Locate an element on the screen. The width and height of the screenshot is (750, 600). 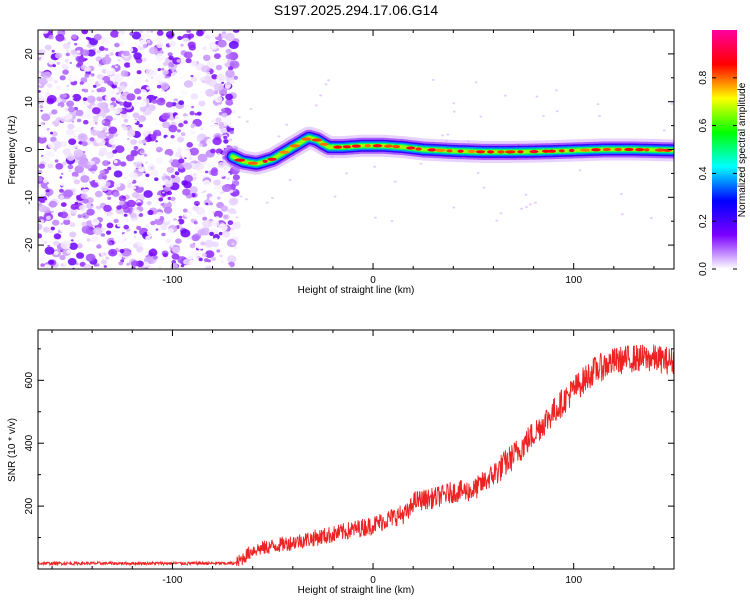
x-tick-label: 0 is located at coordinates (373, 580).